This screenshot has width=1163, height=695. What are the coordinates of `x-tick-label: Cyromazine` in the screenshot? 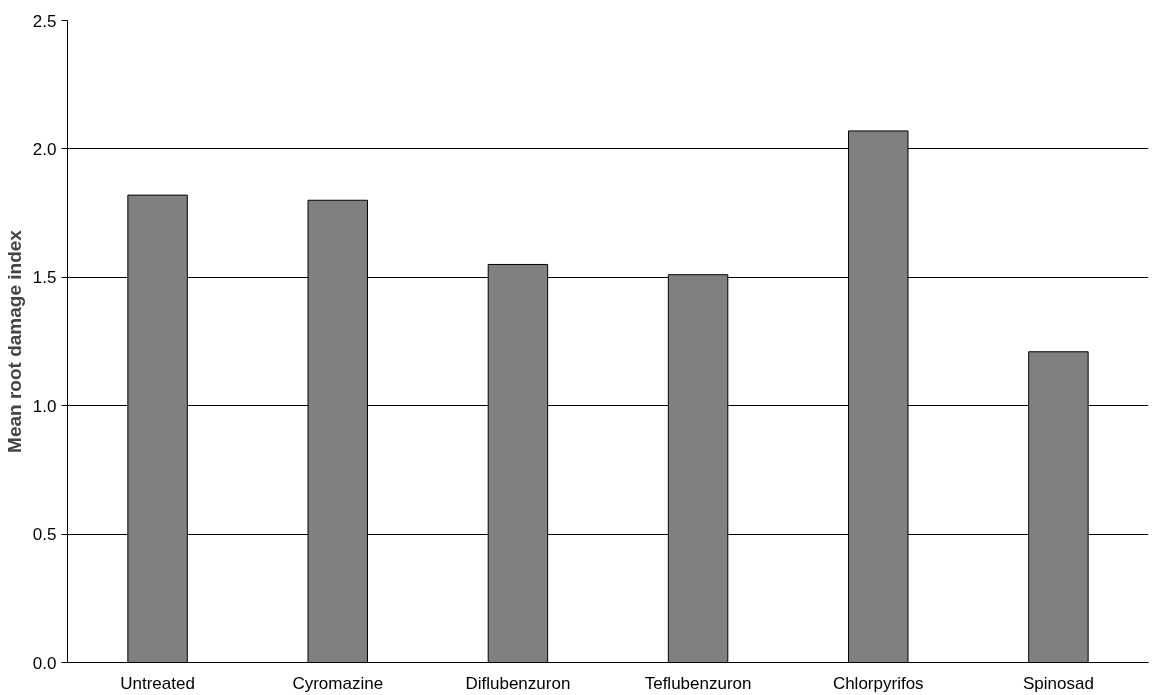 It's located at (338, 683).